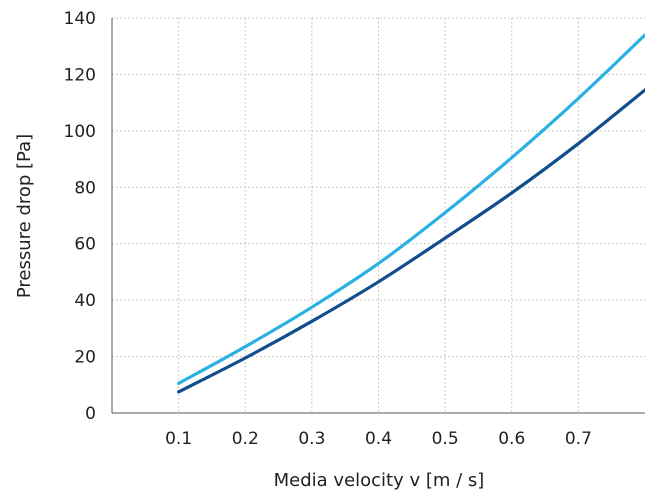 The image size is (645, 494). Describe the element at coordinates (379, 480) in the screenshot. I see `x-axis-title: Media velocity v [m / s]` at that location.